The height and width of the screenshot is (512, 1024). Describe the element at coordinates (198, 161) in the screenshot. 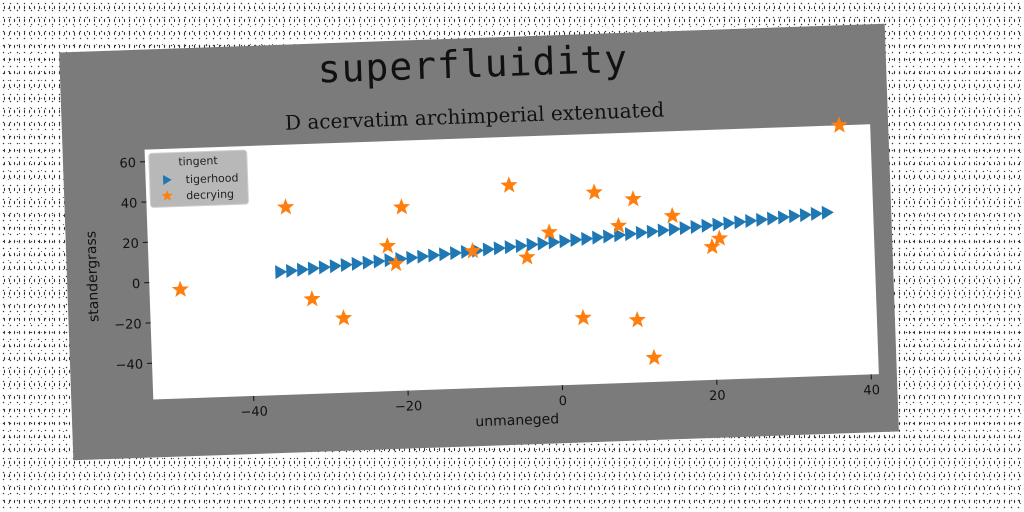

I see `legend-title: tingent` at that location.